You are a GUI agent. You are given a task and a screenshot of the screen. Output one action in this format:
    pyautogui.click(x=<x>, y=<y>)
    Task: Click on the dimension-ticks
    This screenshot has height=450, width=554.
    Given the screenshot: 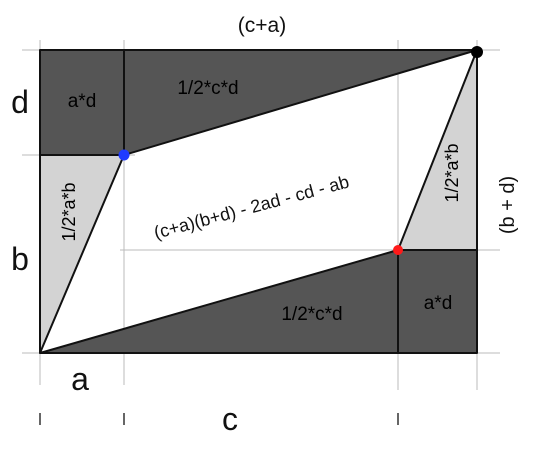 What is the action you would take?
    pyautogui.click(x=219, y=419)
    